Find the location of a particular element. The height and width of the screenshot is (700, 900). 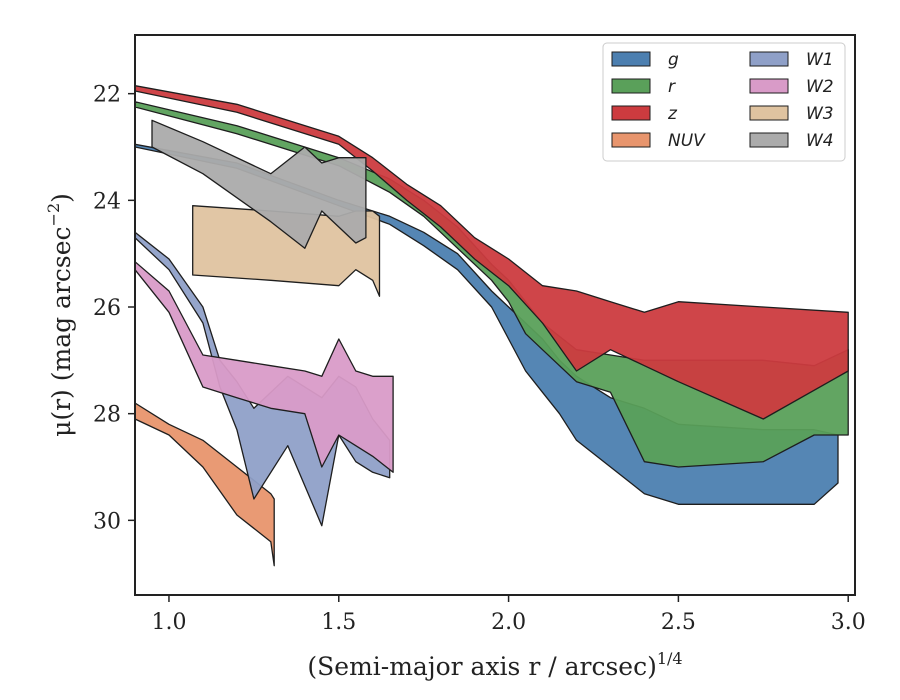

legend-swatch-w2 is located at coordinates (769, 86).